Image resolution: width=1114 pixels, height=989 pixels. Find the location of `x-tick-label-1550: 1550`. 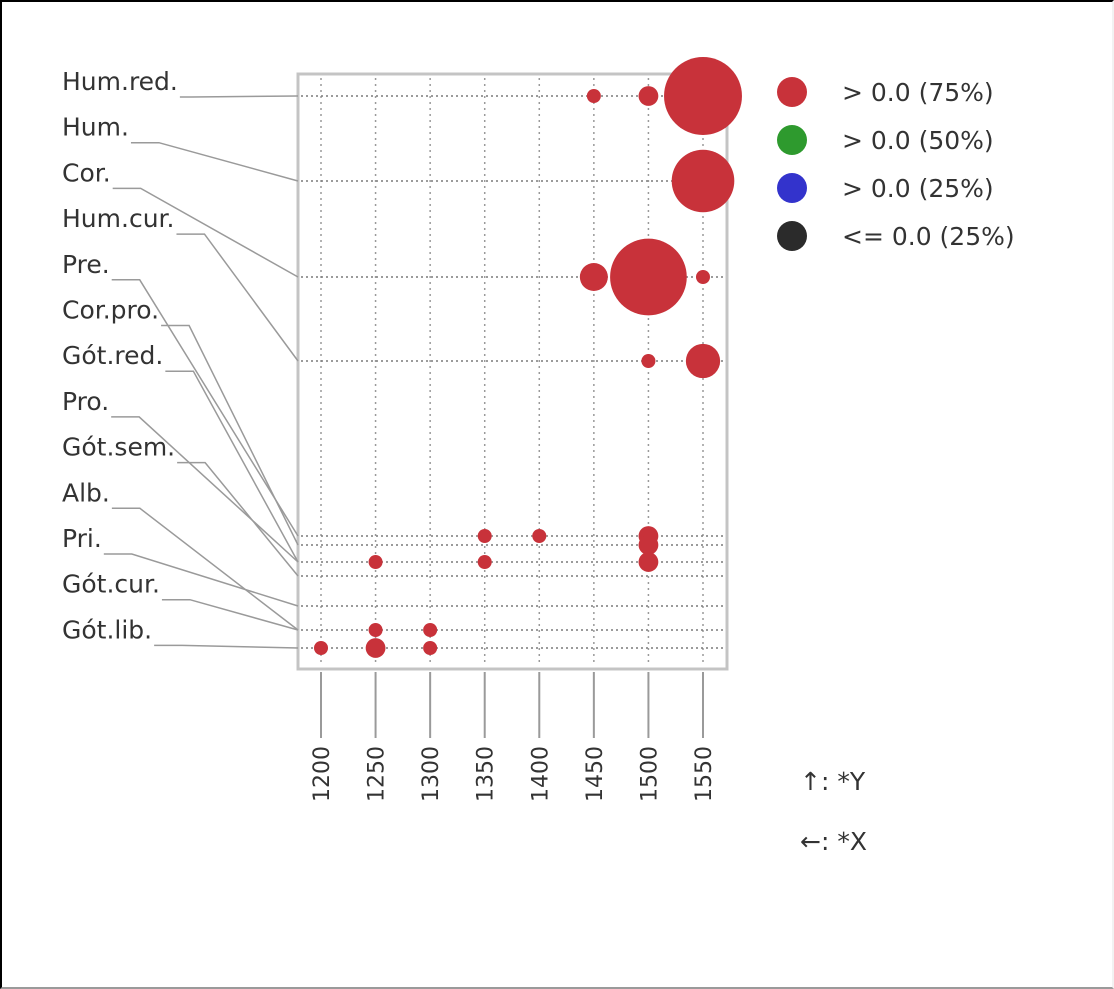

x-tick-label-1550: 1550 is located at coordinates (704, 774).